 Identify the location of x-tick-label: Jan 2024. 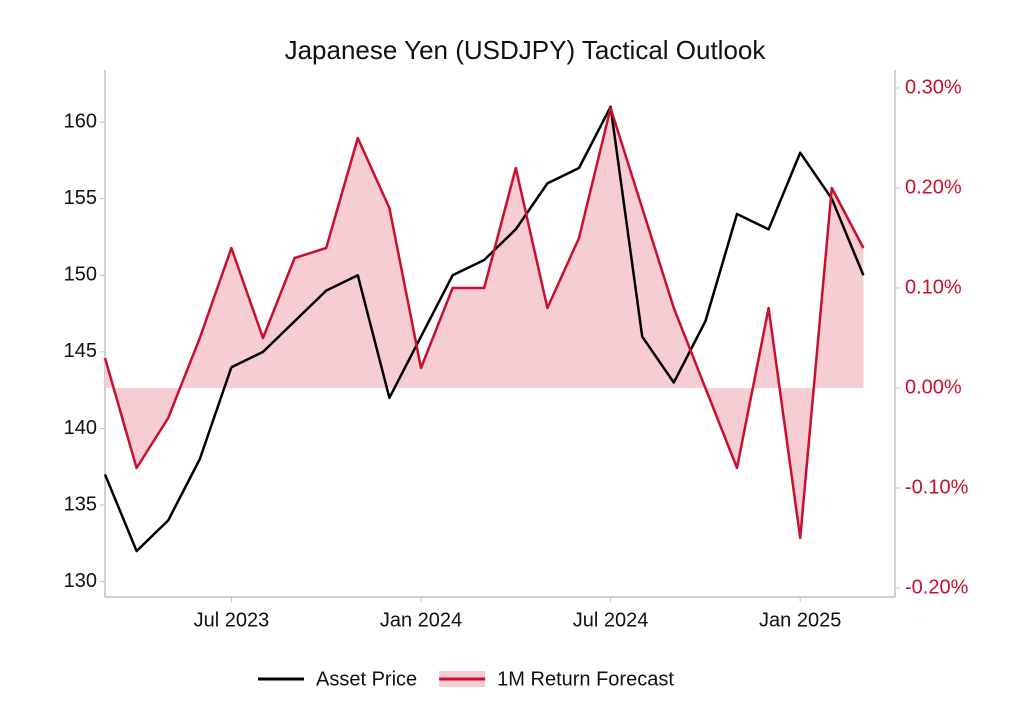
(421, 620).